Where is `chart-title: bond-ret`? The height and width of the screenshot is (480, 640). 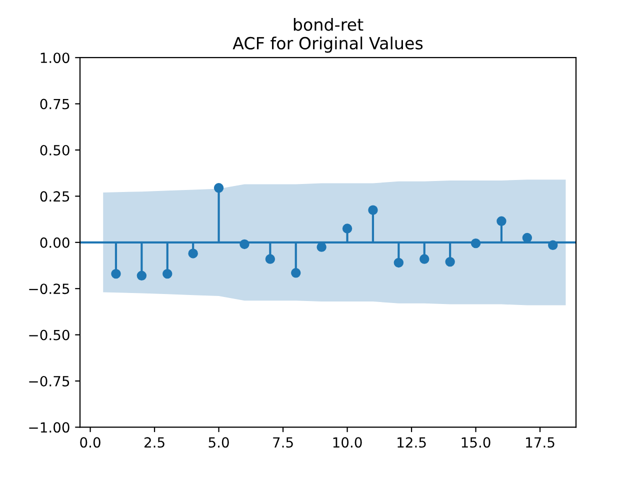
chart-title: bond-ret is located at coordinates (329, 24).